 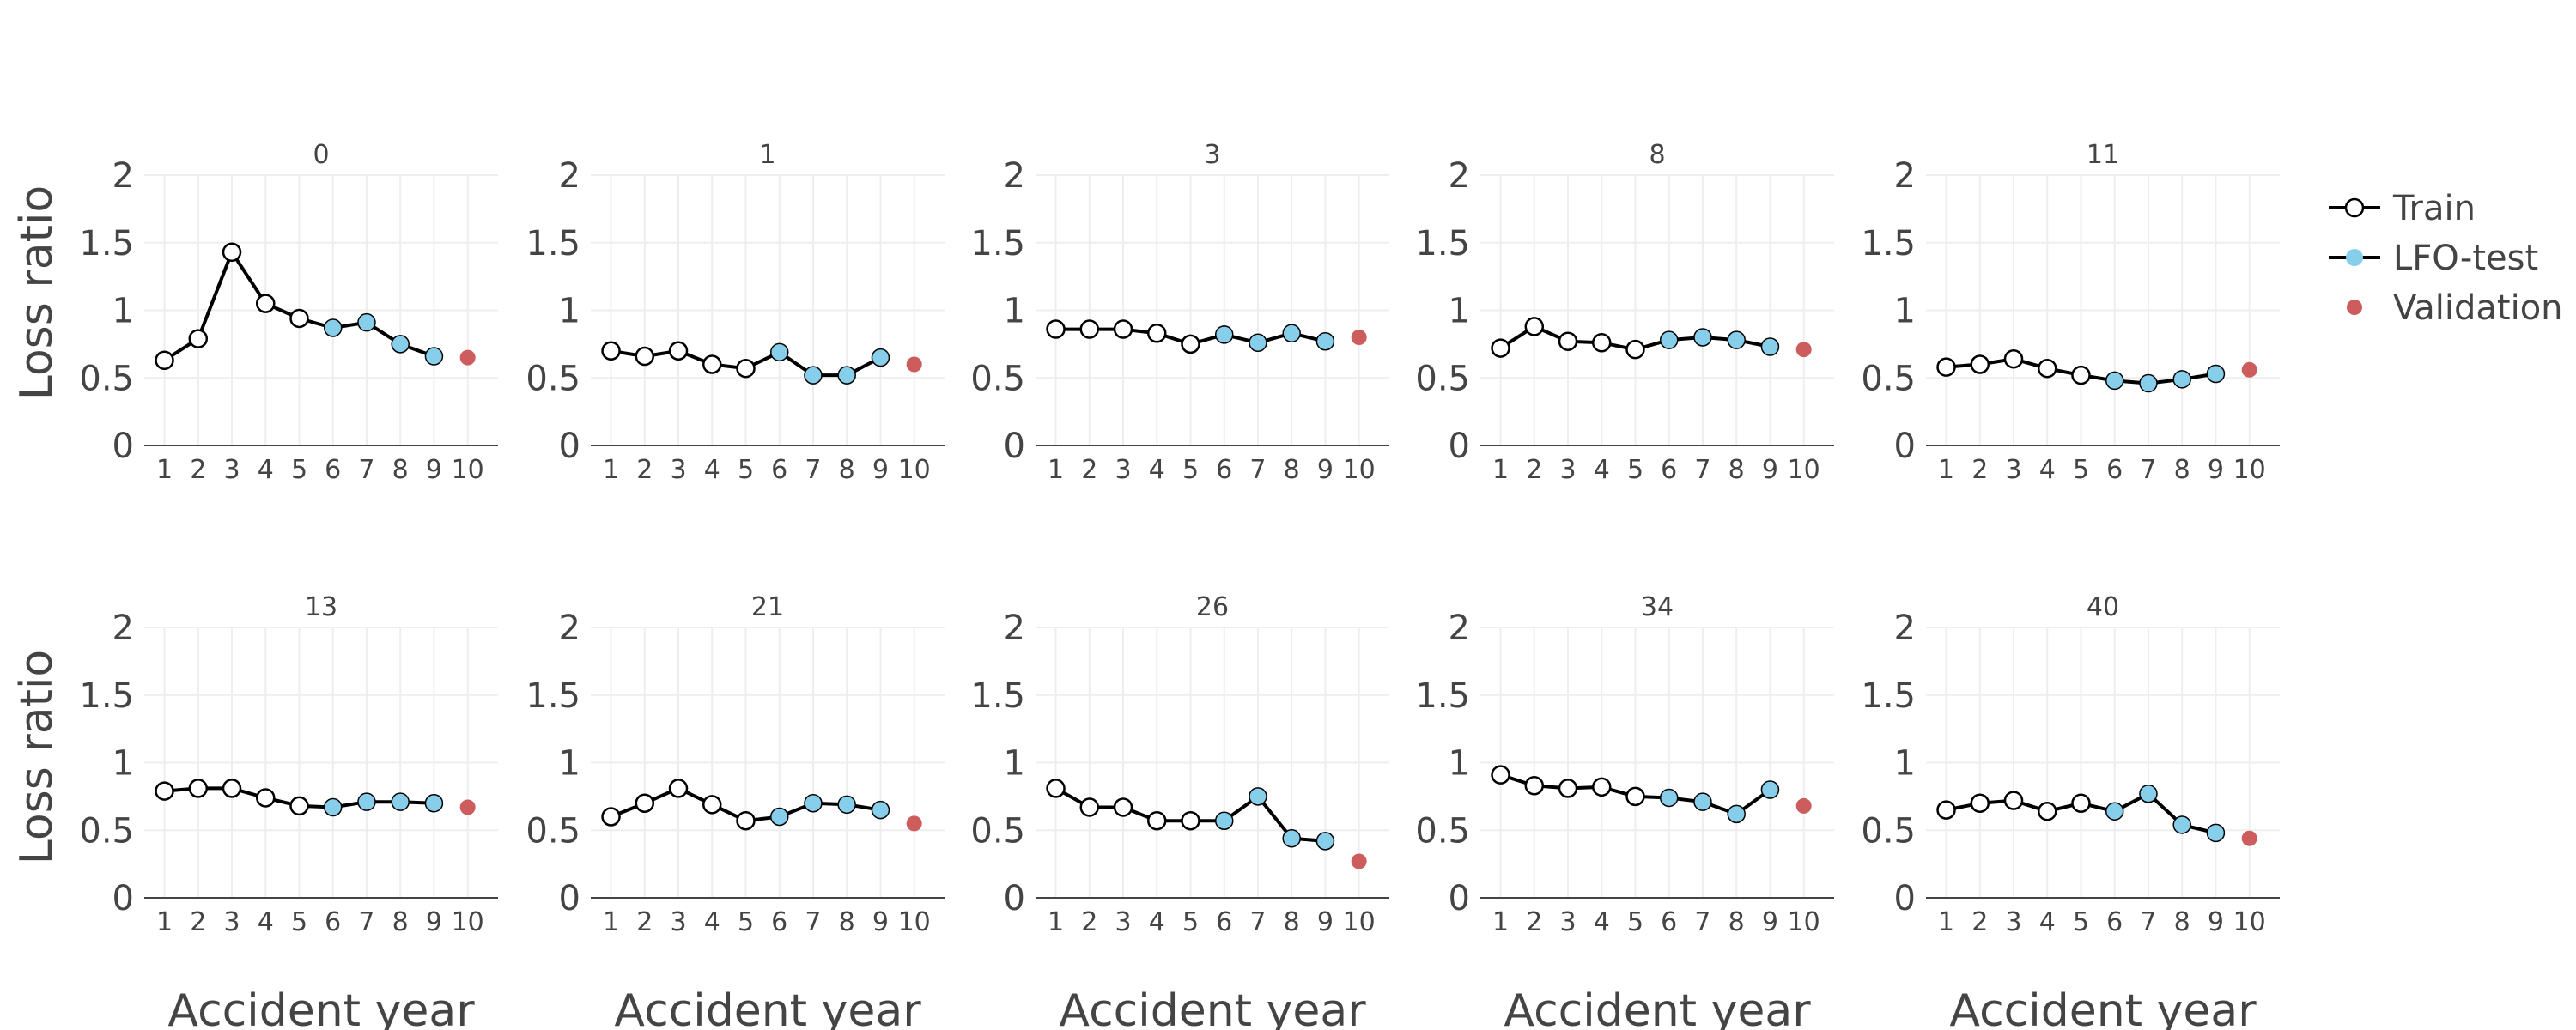 What do you see at coordinates (1180, 312) in the screenshot?
I see `panel-3: 00.511.521 2 3 4 5 6 7 8 9 103` at bounding box center [1180, 312].